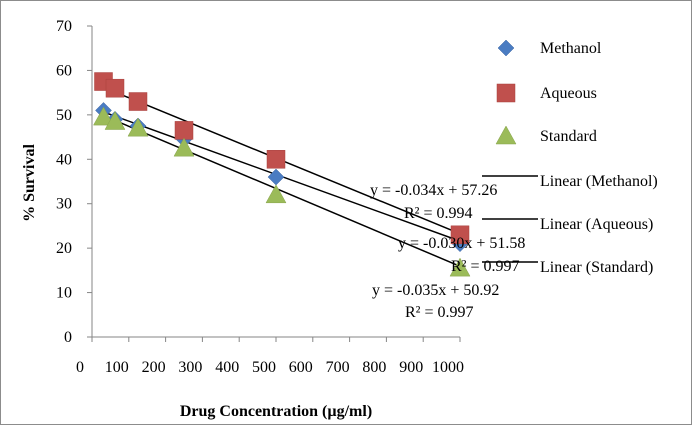 The width and height of the screenshot is (692, 425). What do you see at coordinates (117, 367) in the screenshot?
I see `x-tick-label: 100` at bounding box center [117, 367].